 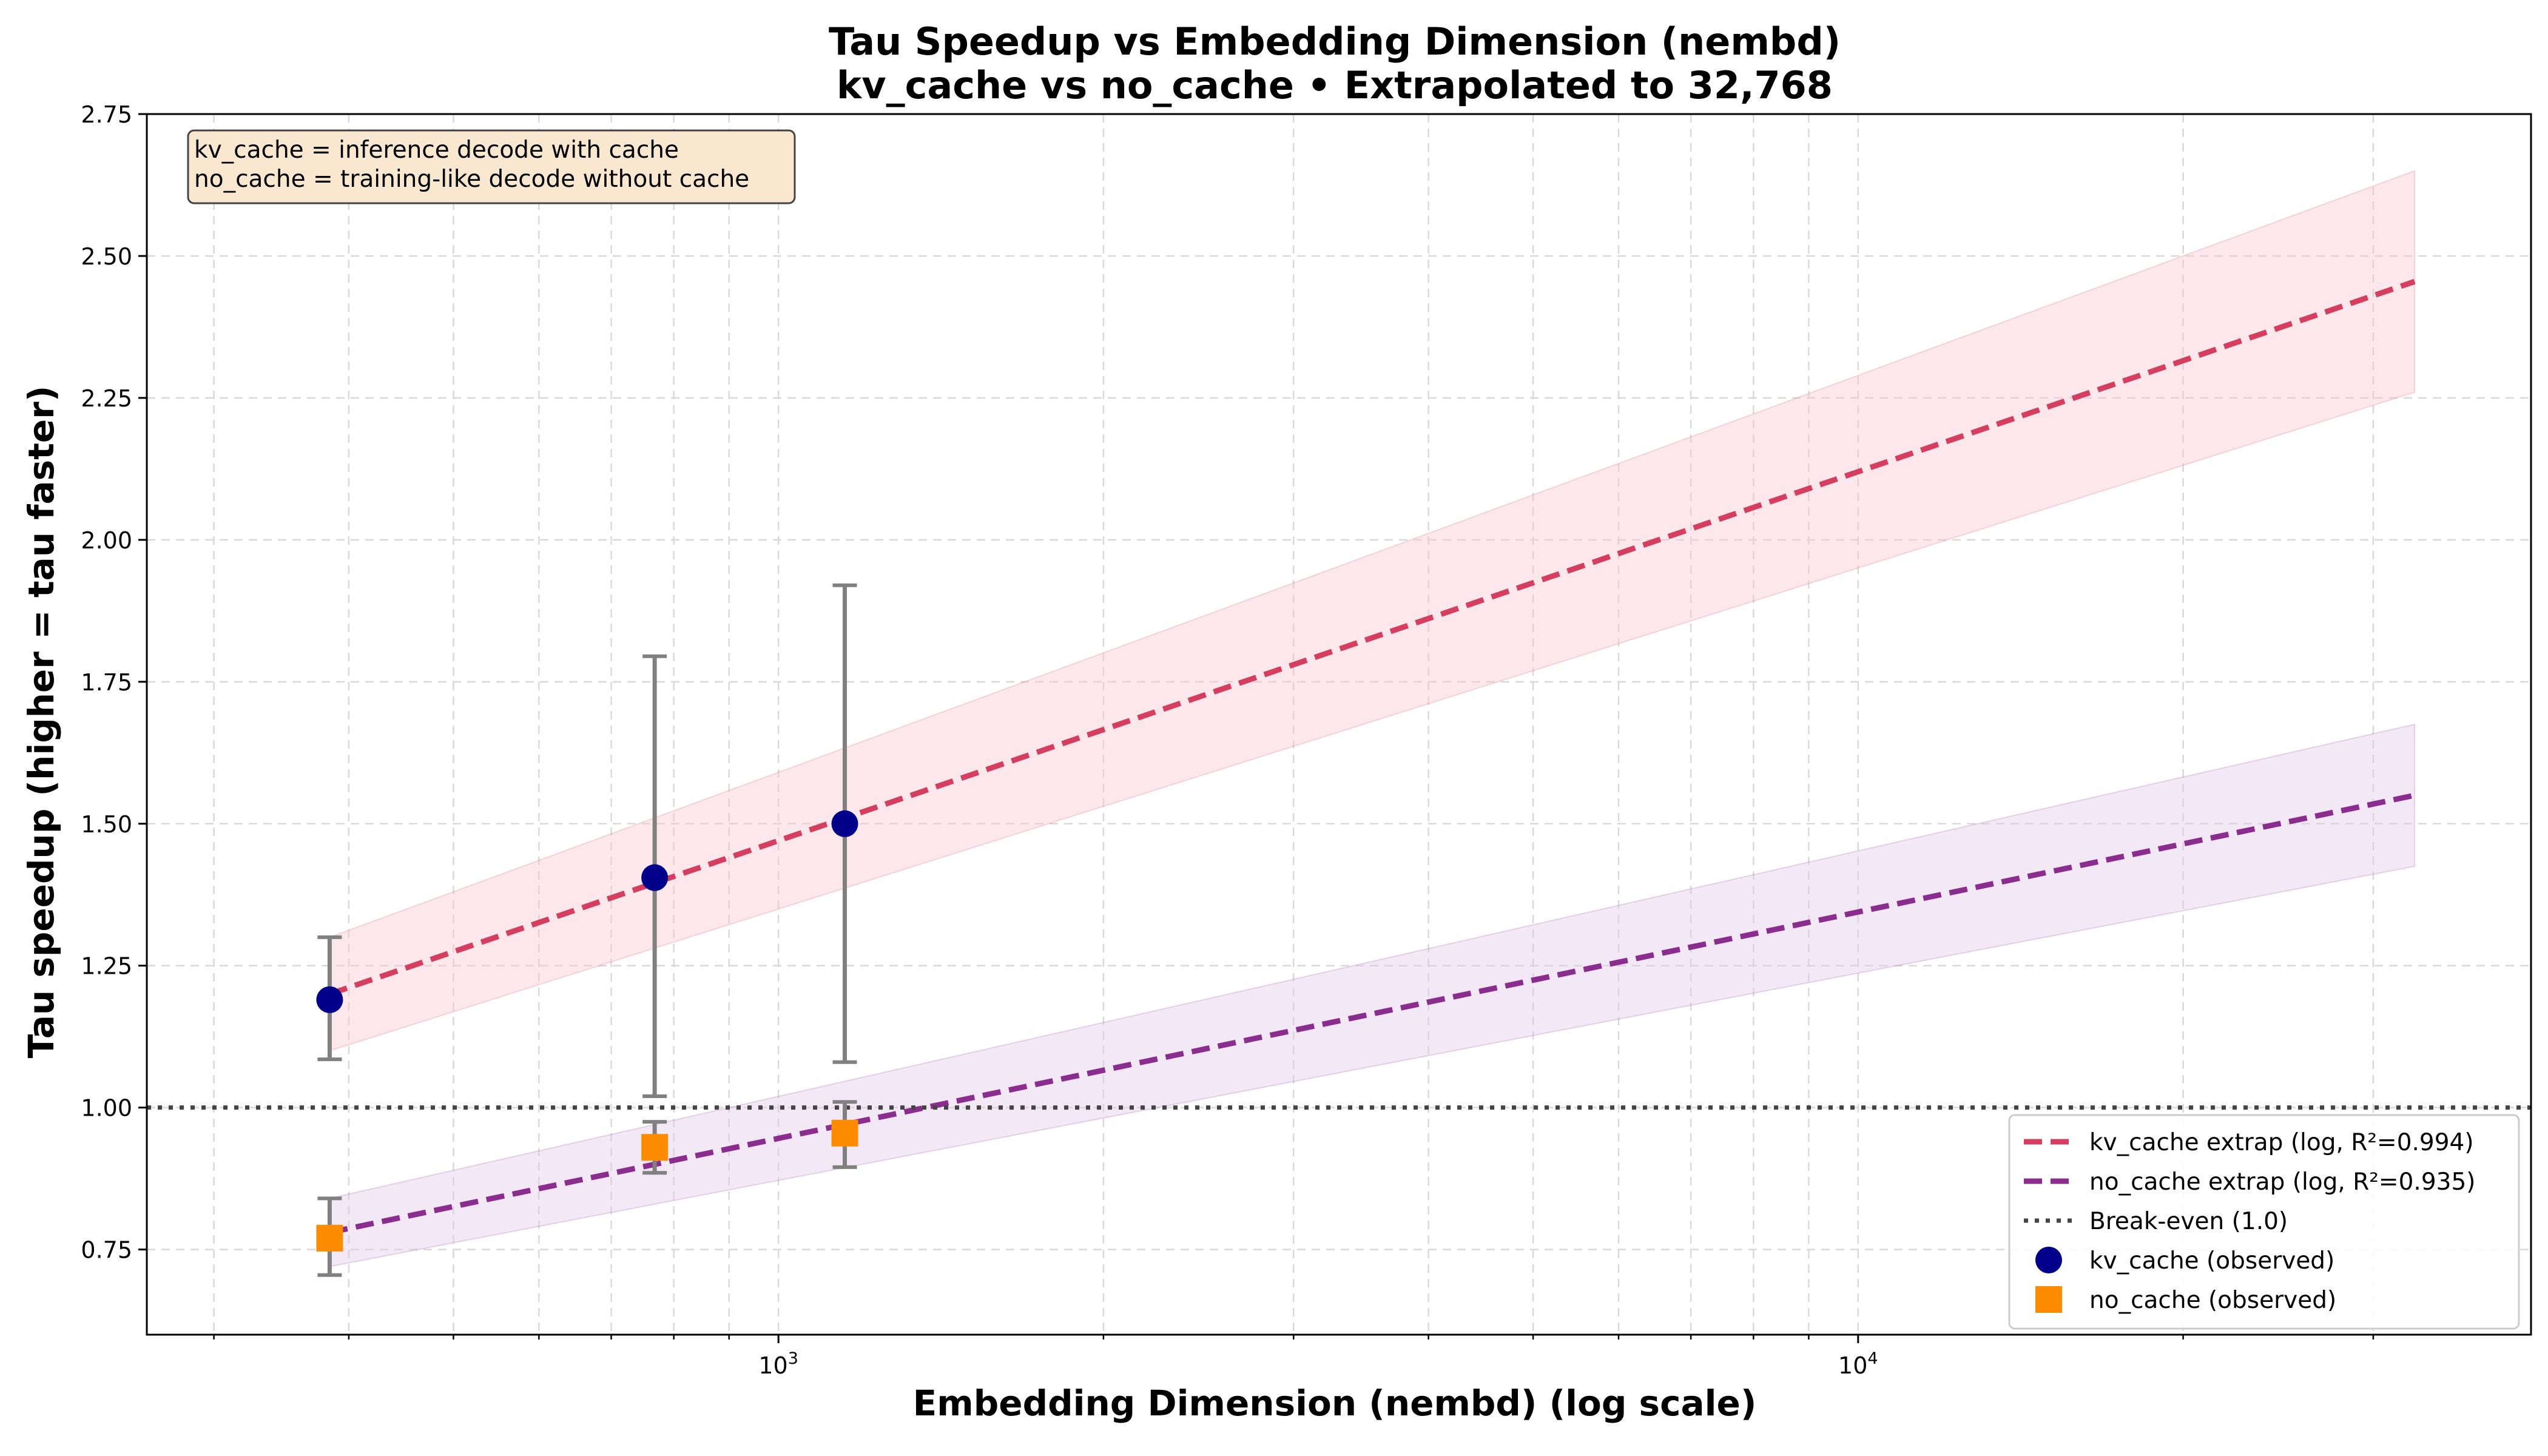 What do you see at coordinates (106, 966) in the screenshot?
I see `y-tick-label: 1.25` at bounding box center [106, 966].